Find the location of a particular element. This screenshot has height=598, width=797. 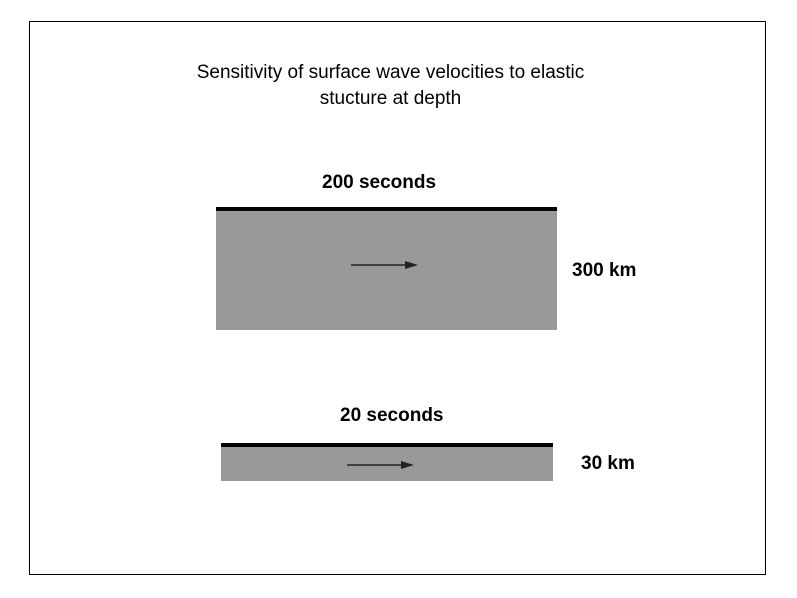

depth-layer-300km is located at coordinates (386, 268).